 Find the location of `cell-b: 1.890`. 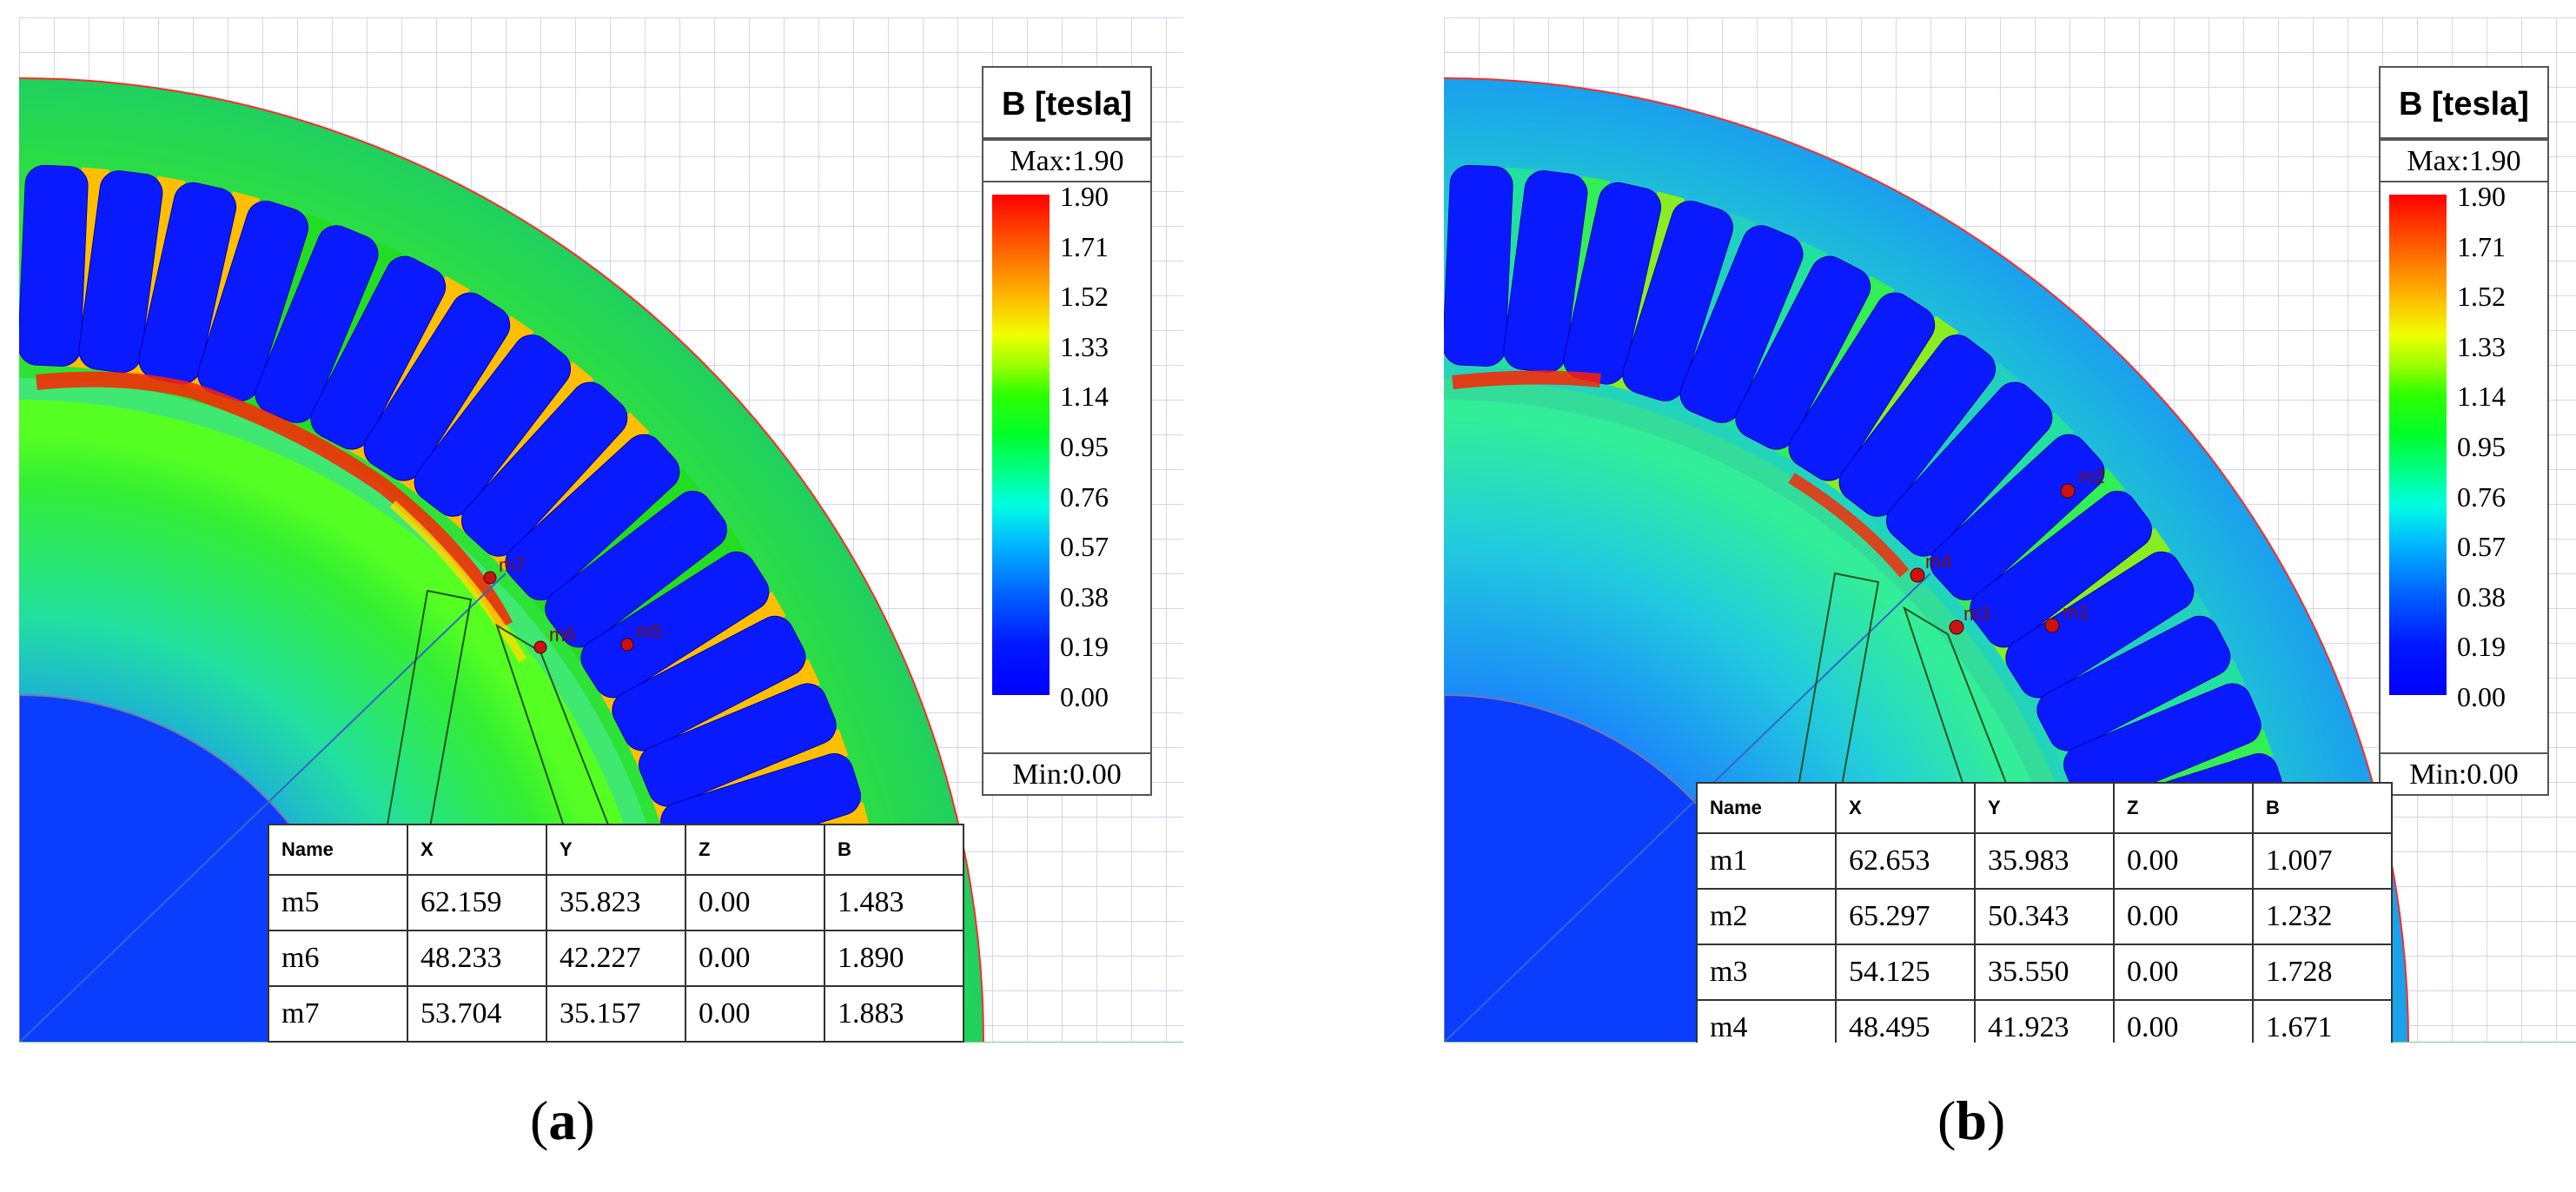

cell-b: 1.890 is located at coordinates (894, 958).